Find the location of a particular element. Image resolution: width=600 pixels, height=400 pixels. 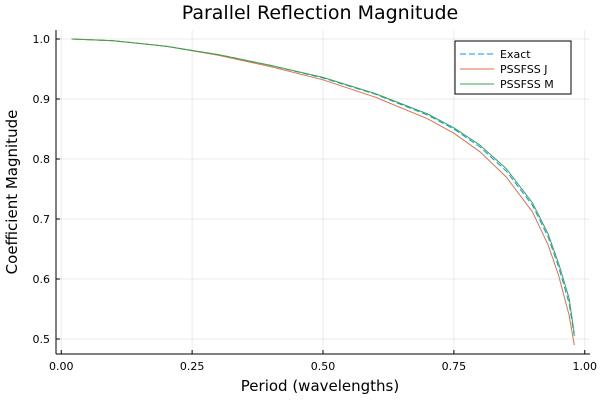

legend-box is located at coordinates (513, 67).